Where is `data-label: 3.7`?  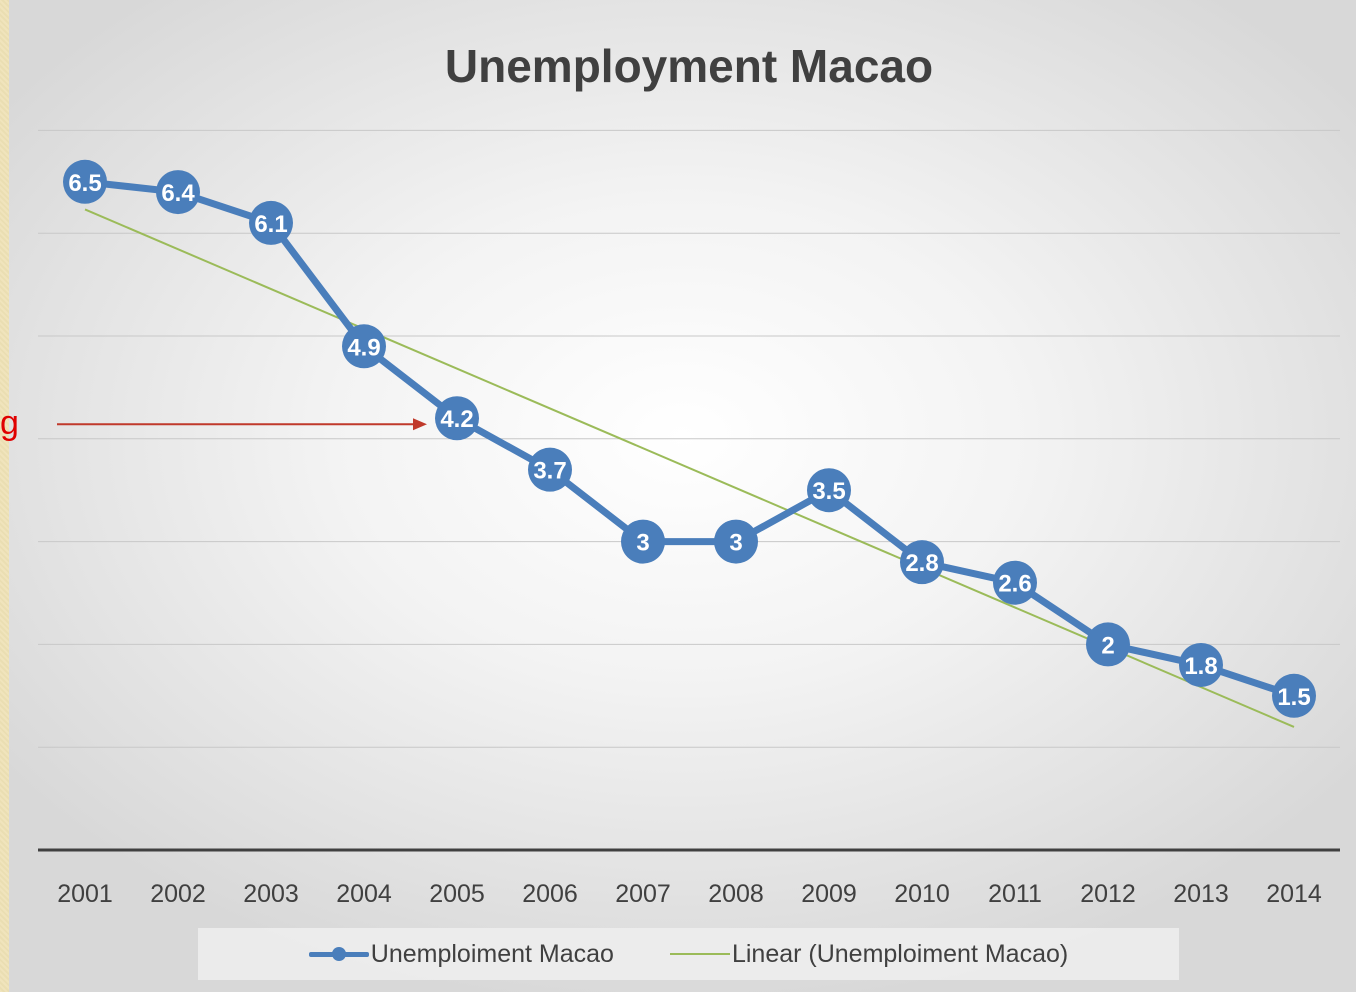 data-label: 3.7 is located at coordinates (549, 471).